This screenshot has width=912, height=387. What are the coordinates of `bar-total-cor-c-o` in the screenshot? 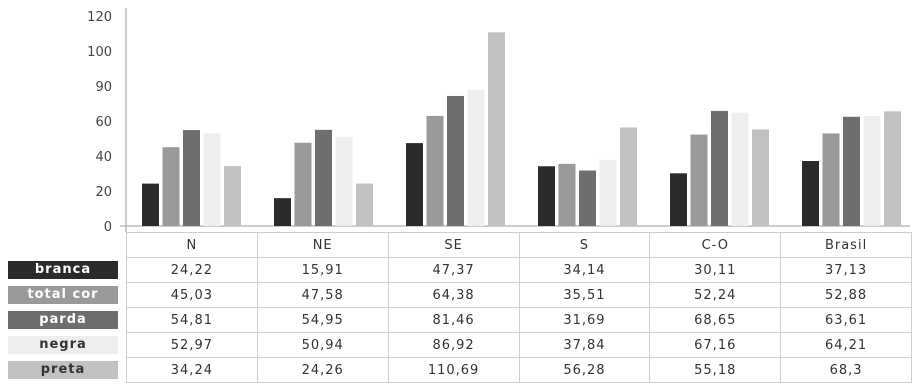 It's located at (699, 180).